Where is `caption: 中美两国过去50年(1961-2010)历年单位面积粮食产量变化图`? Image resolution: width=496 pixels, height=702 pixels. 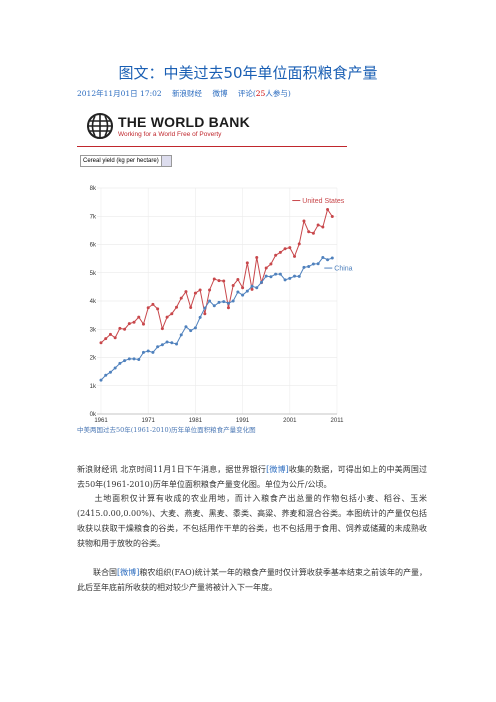 caption: 中美两国过去50年(1961-2010)历年单位面积粮食产量变化图 is located at coordinates (166, 430).